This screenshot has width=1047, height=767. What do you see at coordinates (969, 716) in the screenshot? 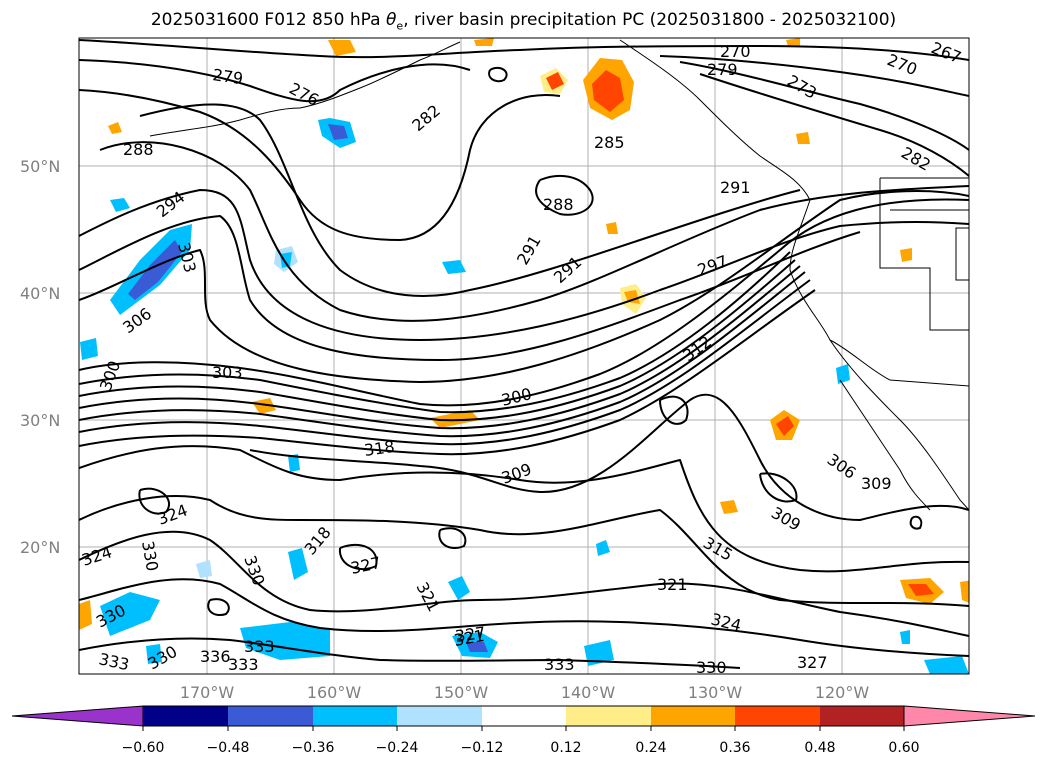
I see `colorbar-extend-high` at bounding box center [969, 716].